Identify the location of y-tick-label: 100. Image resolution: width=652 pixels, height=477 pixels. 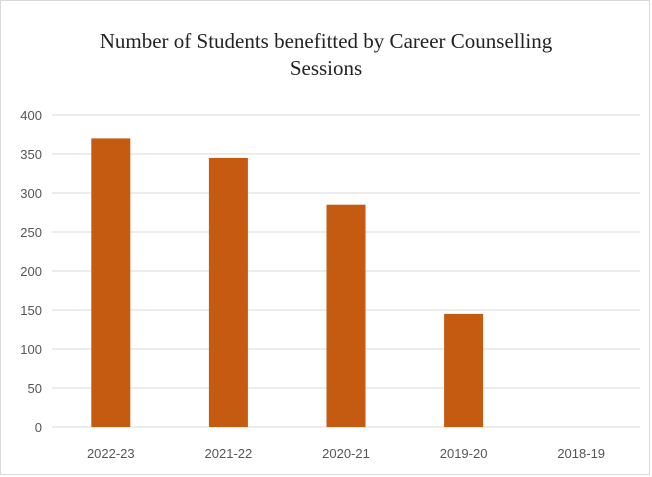
(31, 349).